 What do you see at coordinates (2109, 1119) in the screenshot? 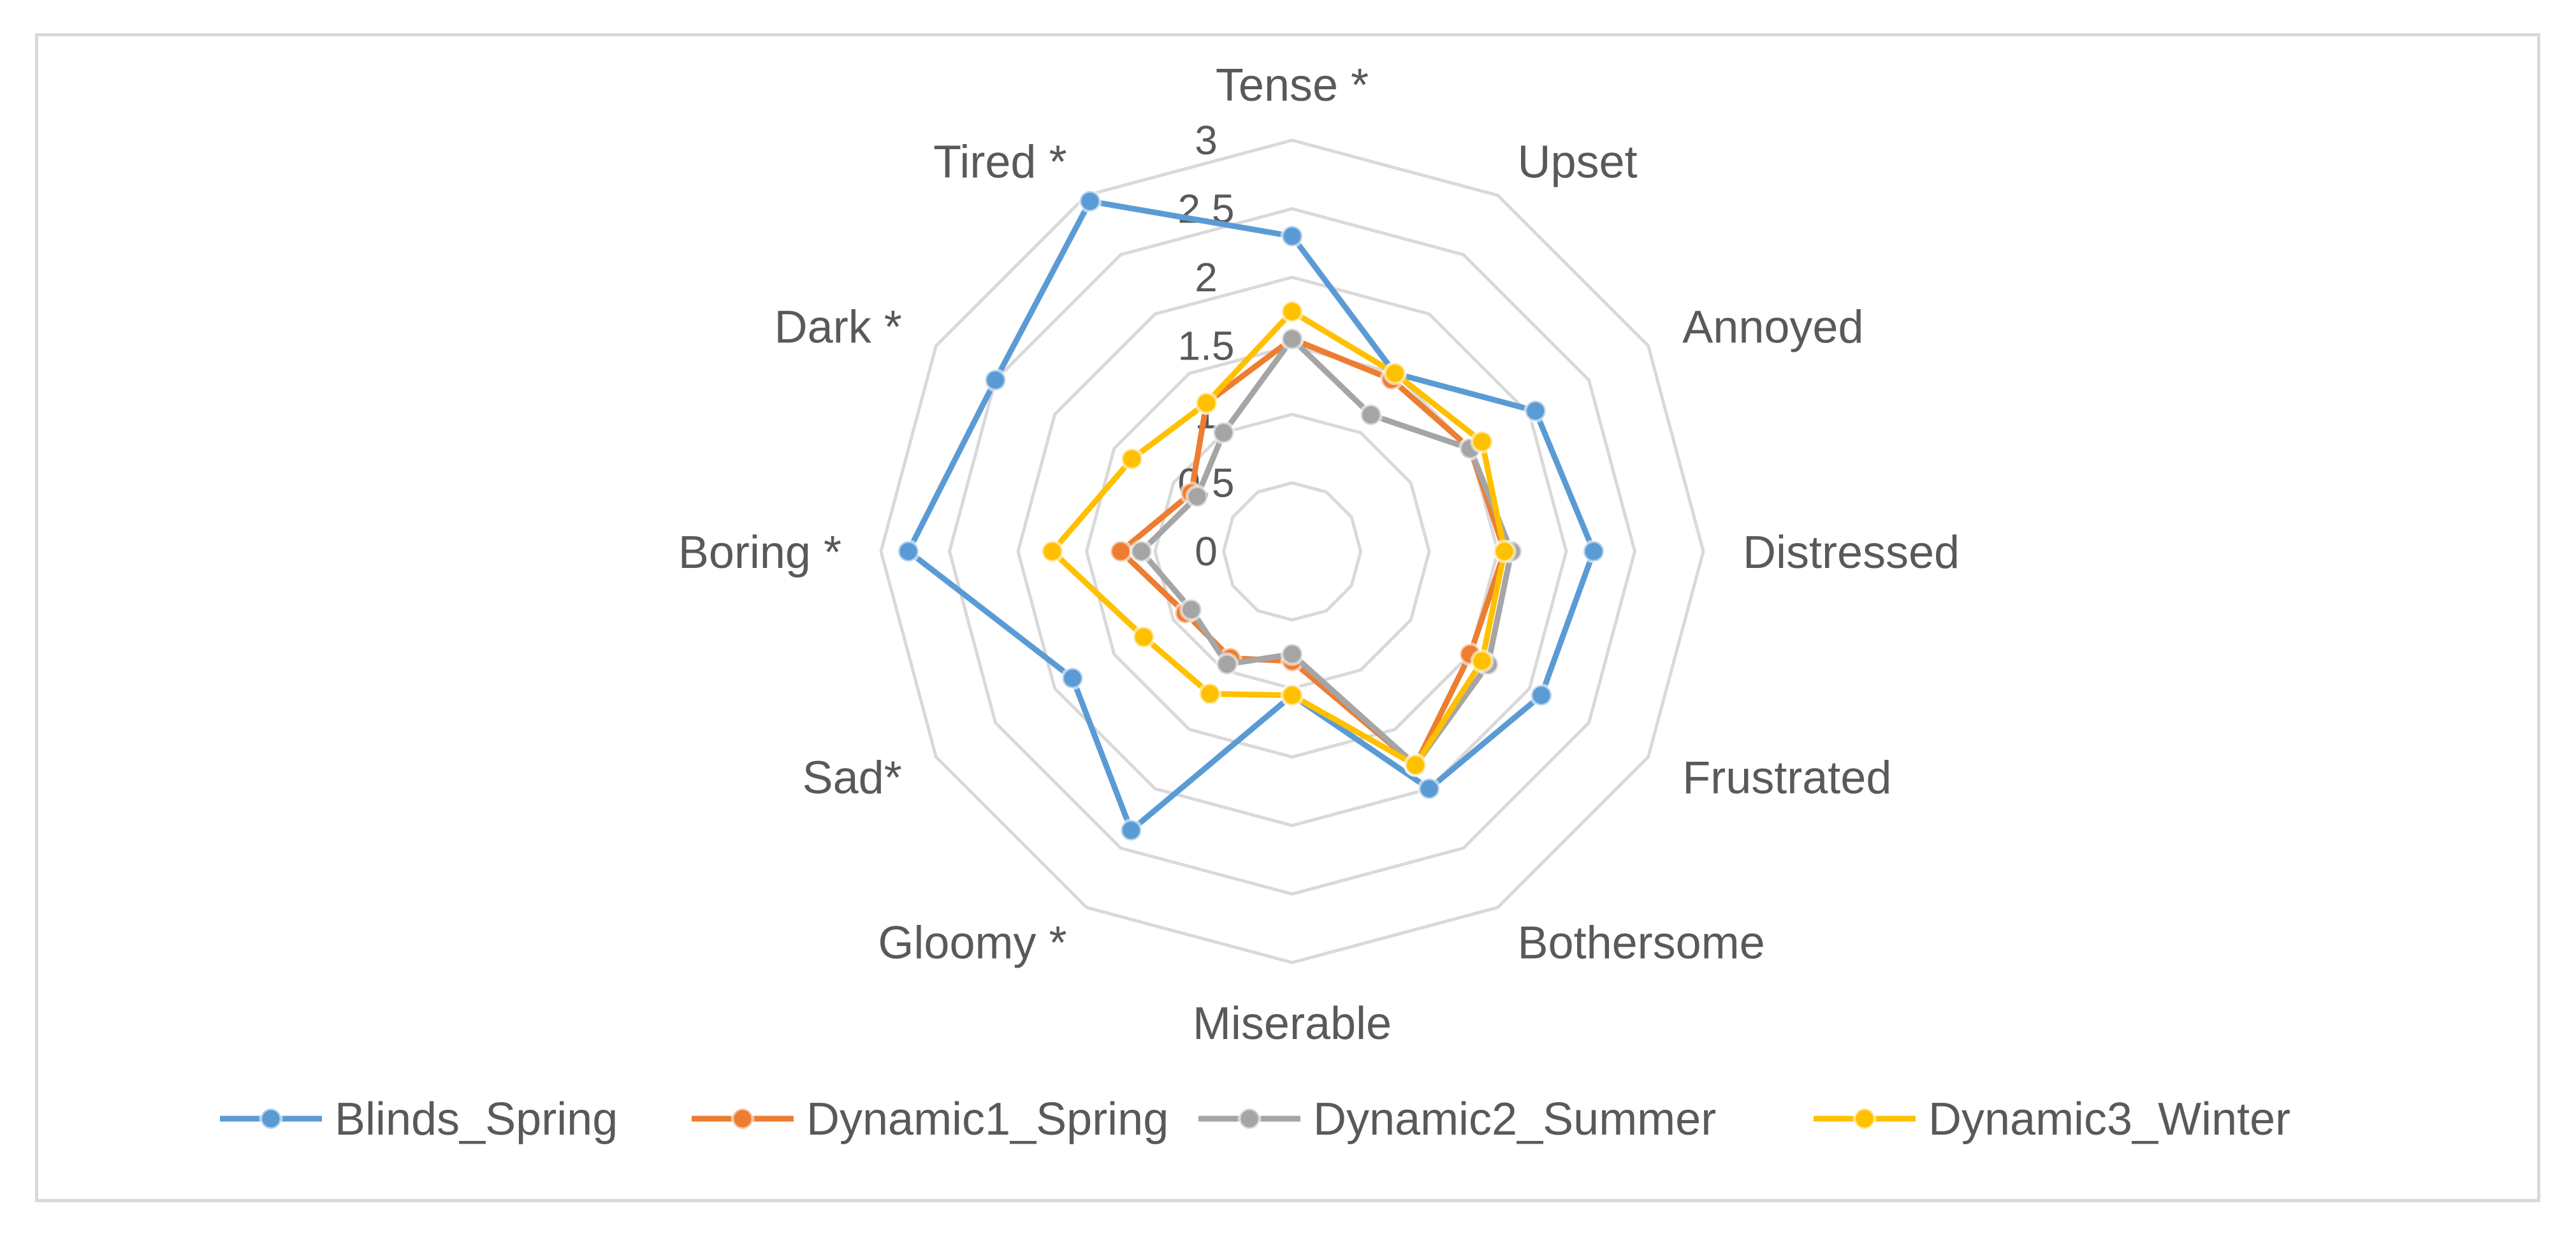
I see `legend-label: Dynamic3_Winter` at bounding box center [2109, 1119].